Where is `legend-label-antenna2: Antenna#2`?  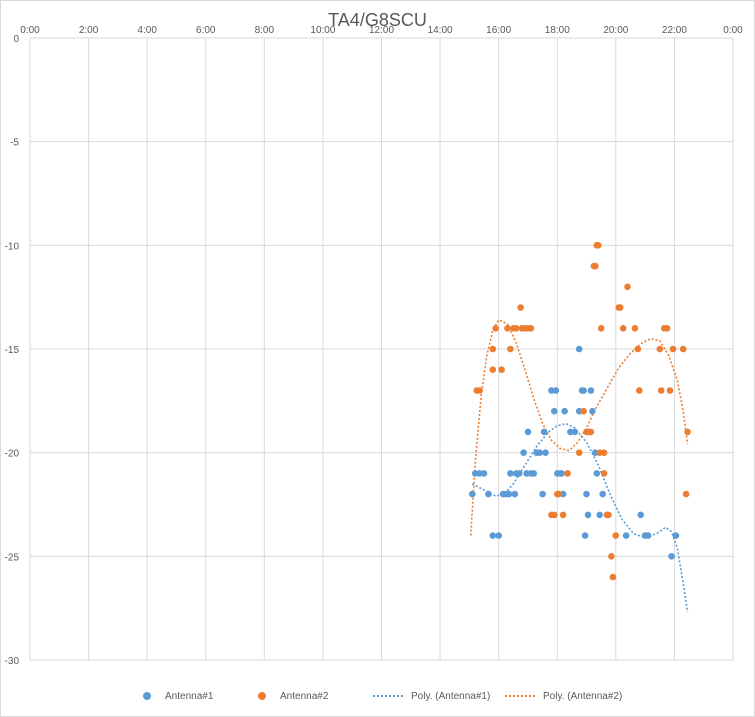 legend-label-antenna2: Antenna#2 is located at coordinates (304, 696).